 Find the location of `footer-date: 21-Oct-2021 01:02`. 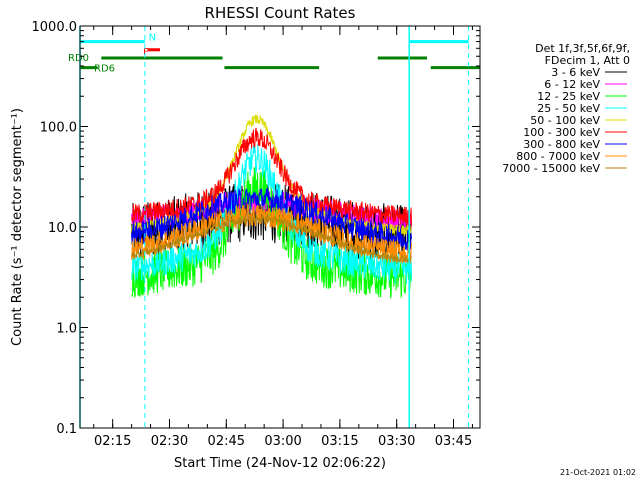

footer-date: 21-Oct-2021 01:02 is located at coordinates (598, 472).